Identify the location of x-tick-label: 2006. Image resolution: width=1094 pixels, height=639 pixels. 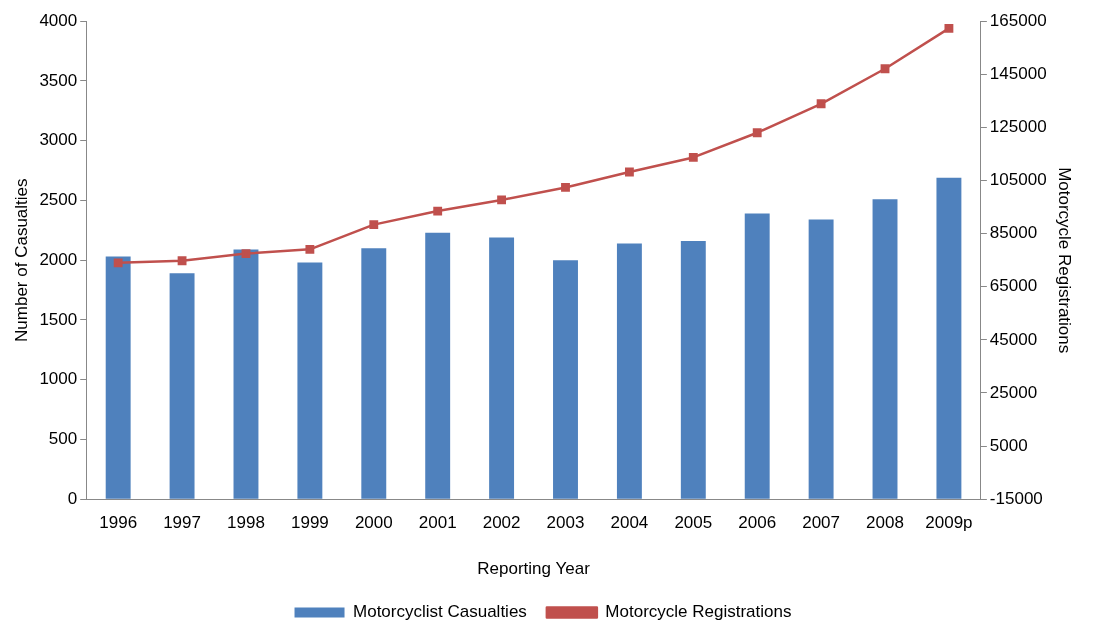
(757, 523).